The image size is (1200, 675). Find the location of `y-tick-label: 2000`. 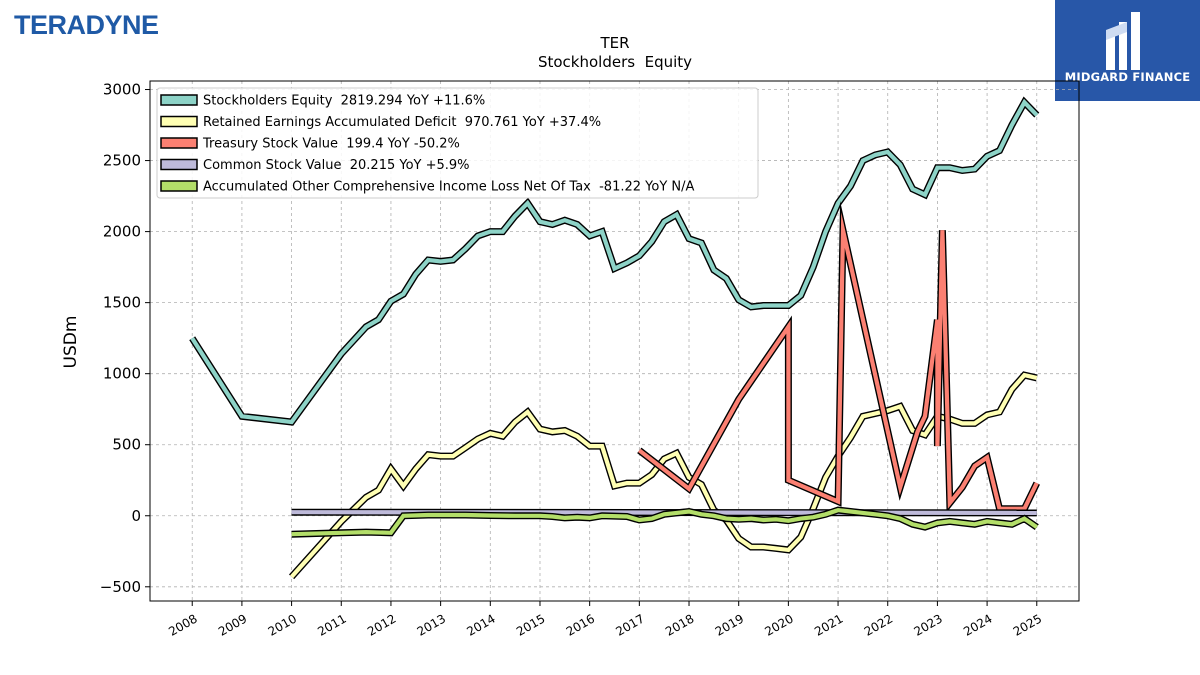

y-tick-label: 2000 is located at coordinates (122, 232).